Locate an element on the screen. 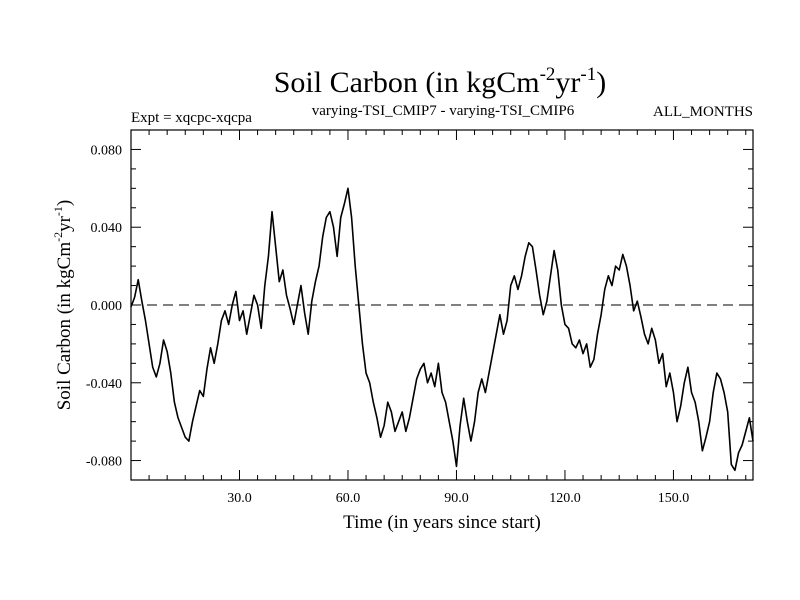 The height and width of the screenshot is (600, 800). y-tick-label: 0.000 is located at coordinates (107, 306).